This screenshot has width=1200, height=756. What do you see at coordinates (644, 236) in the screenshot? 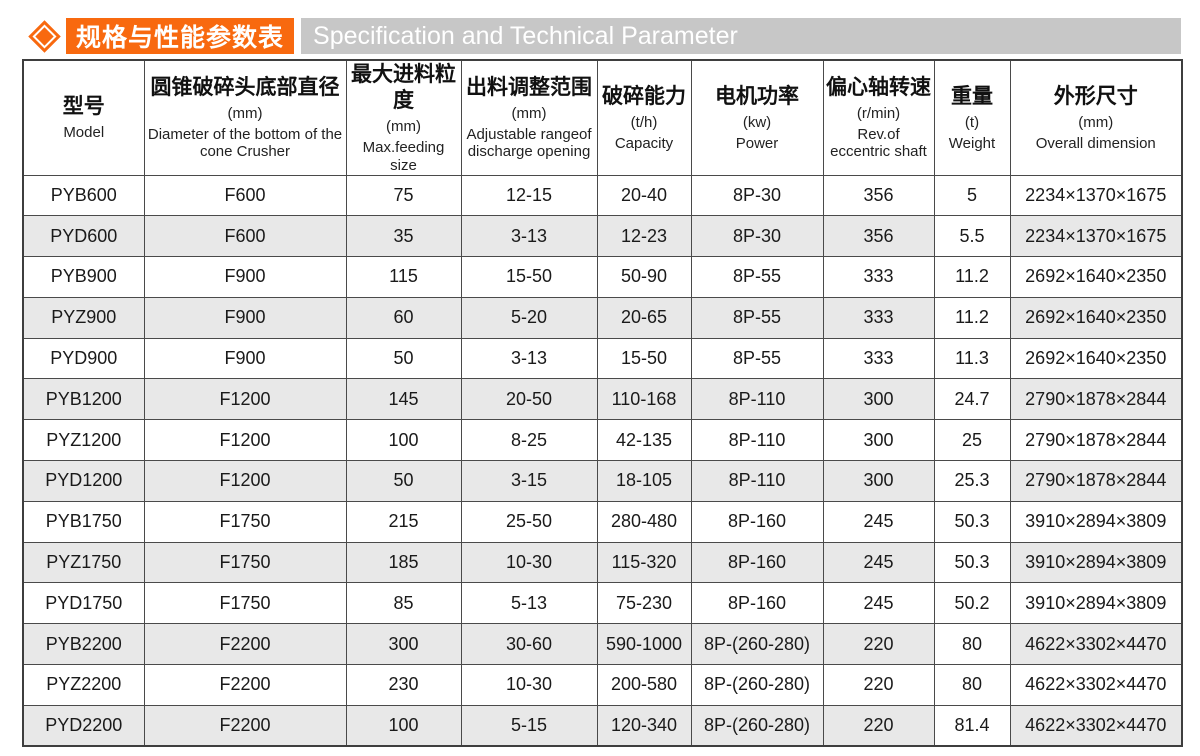
I see `table-cell: 12-23` at bounding box center [644, 236].